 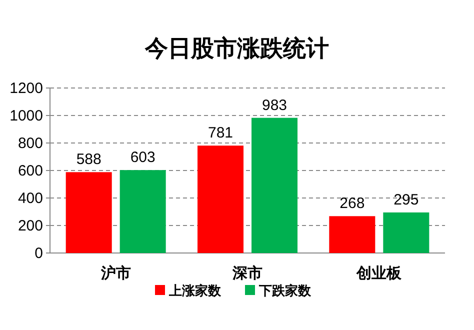 What do you see at coordinates (30, 171) in the screenshot?
I see `y-tick-label: 600` at bounding box center [30, 171].